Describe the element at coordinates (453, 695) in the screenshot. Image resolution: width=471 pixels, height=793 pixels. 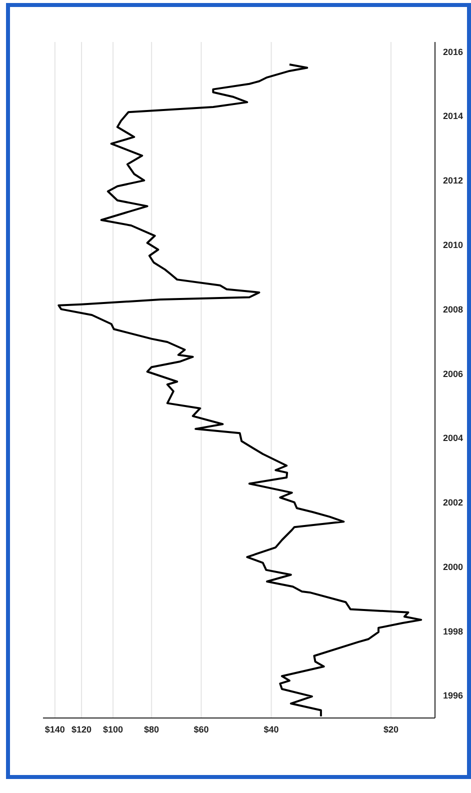
I see `y-tick-label: 1996` at that location.